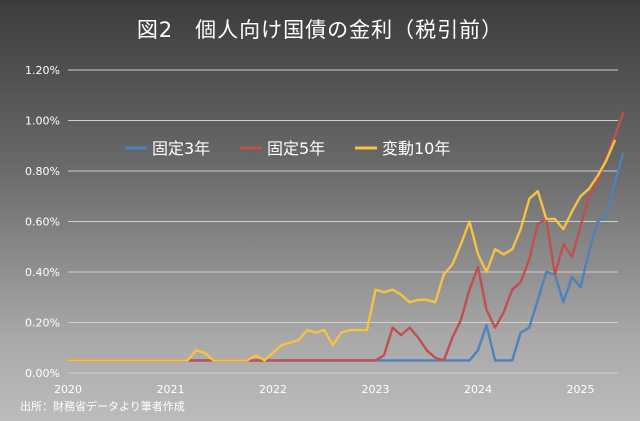  Describe the element at coordinates (42, 272) in the screenshot. I see `y-tick-label: 0.40%` at that location.